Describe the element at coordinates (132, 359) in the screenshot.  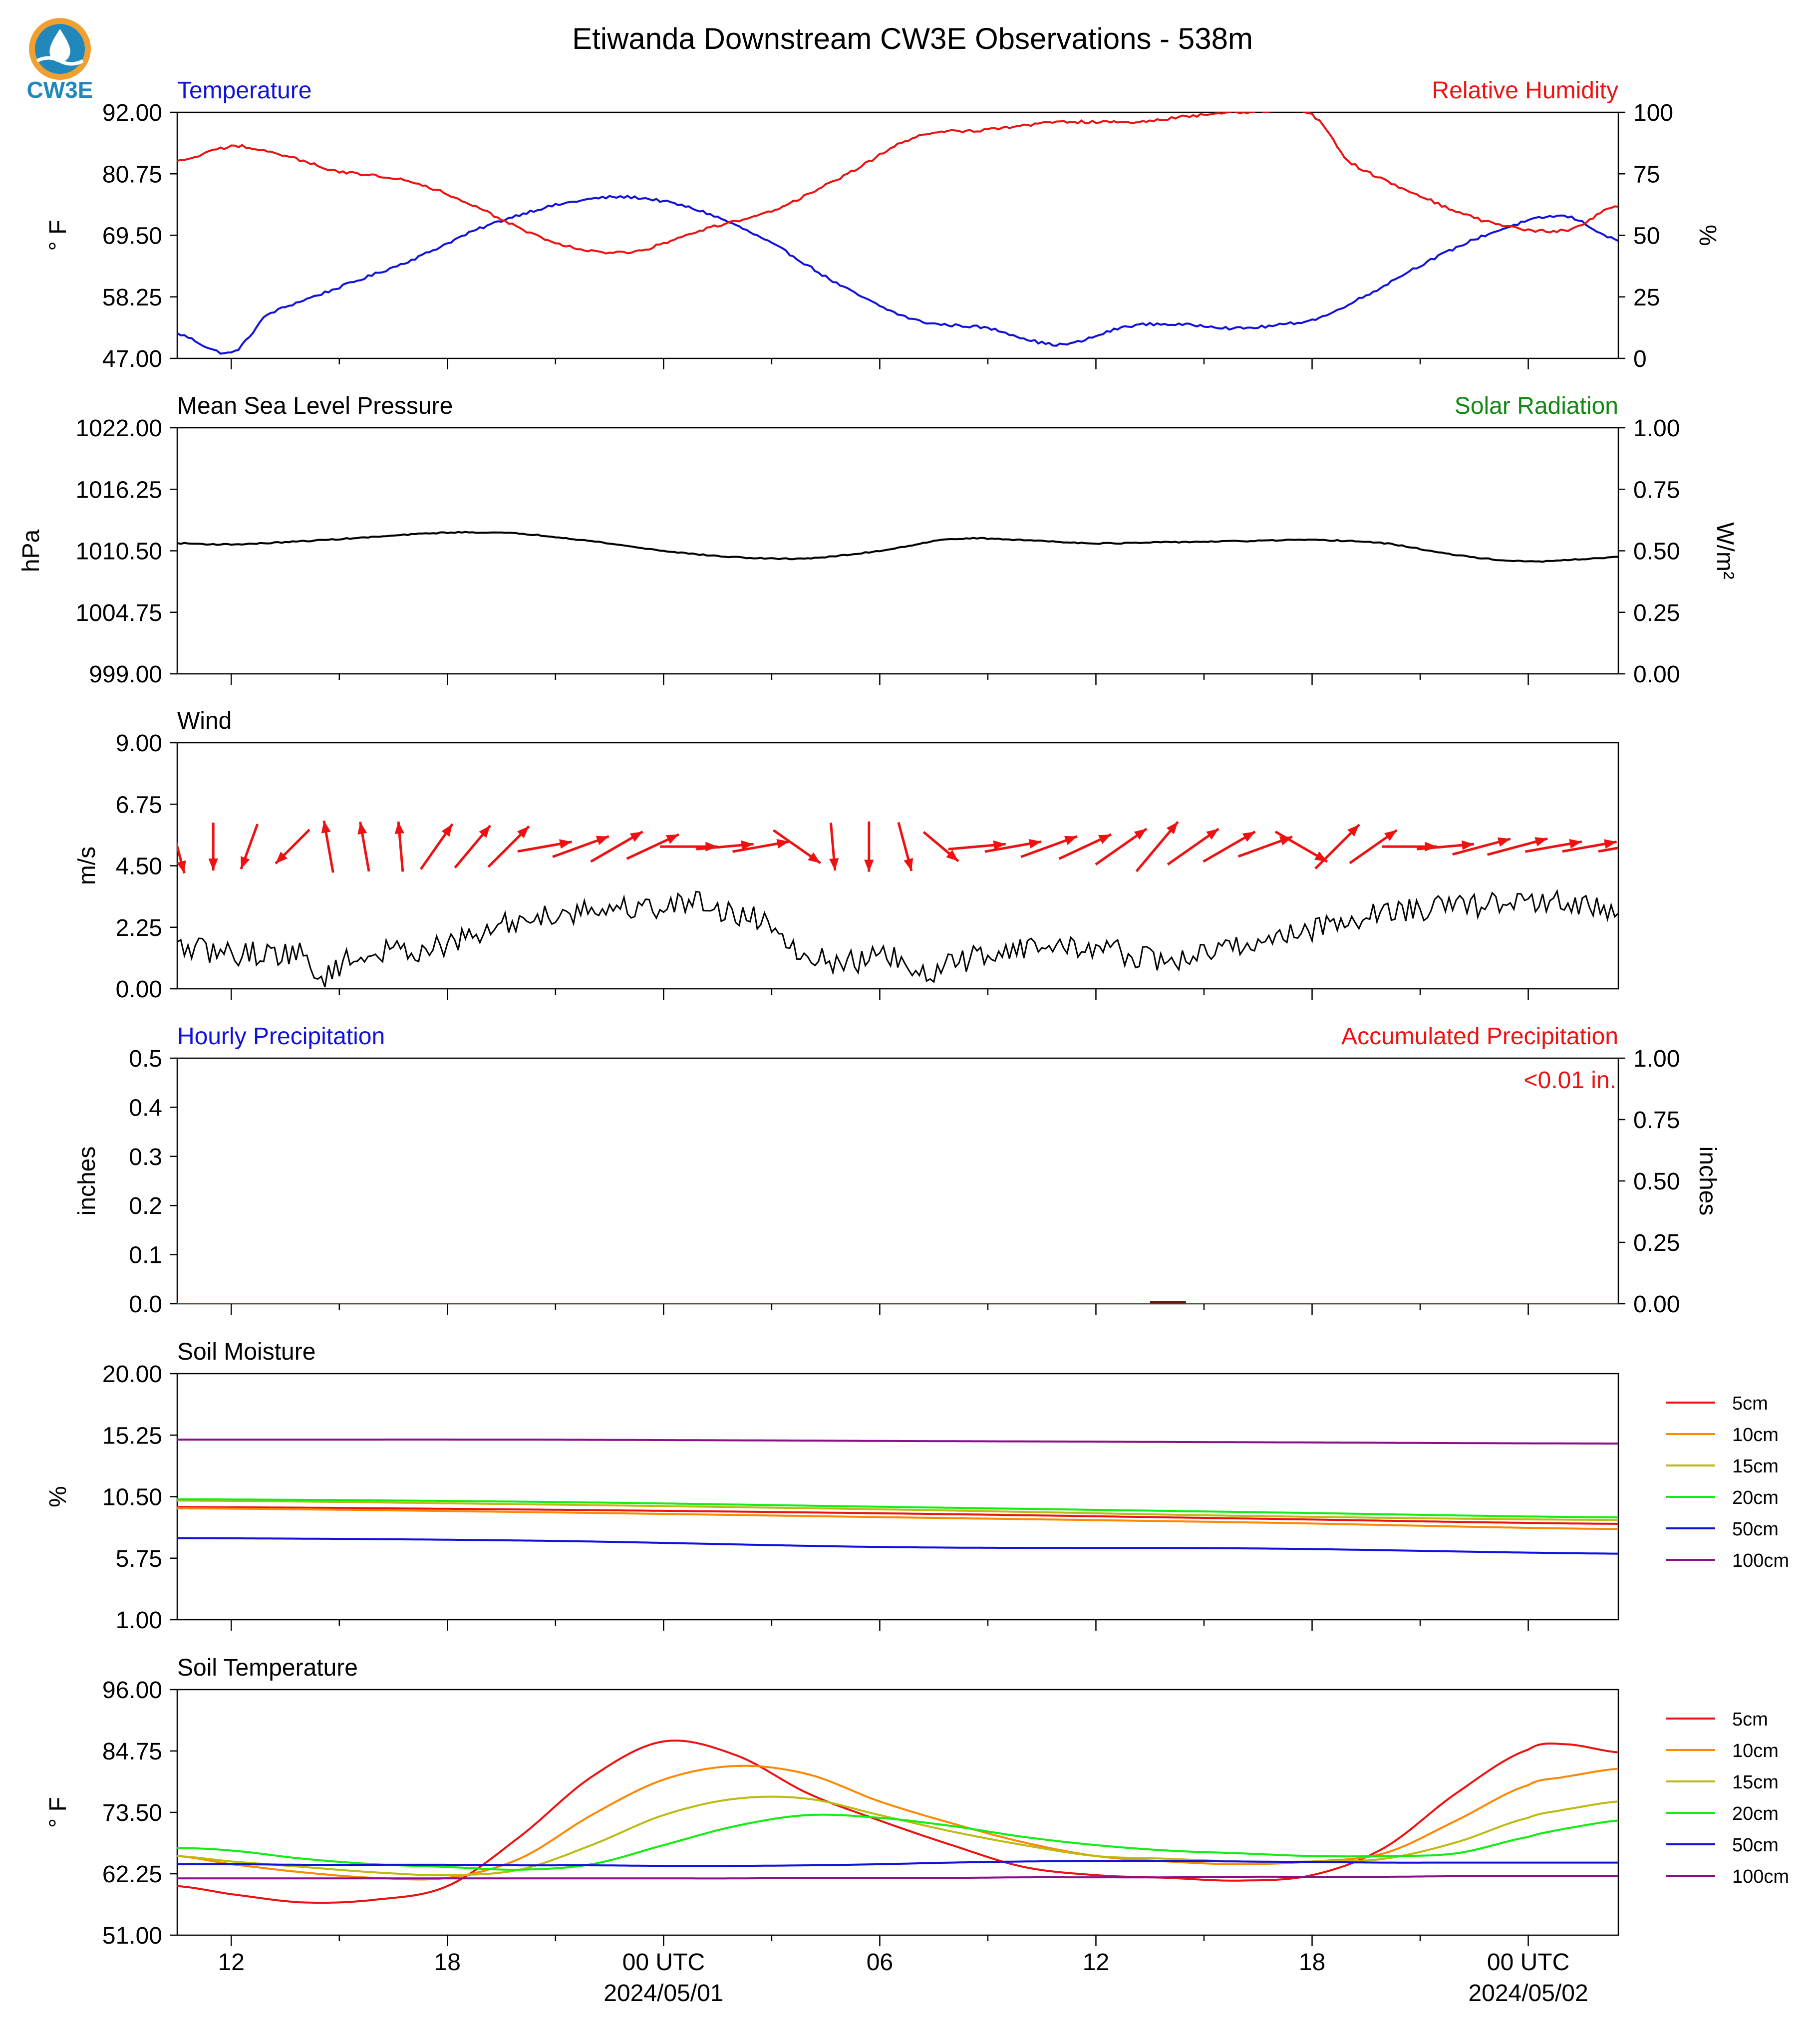
I see `y-tick-label: 47.00` at that location.